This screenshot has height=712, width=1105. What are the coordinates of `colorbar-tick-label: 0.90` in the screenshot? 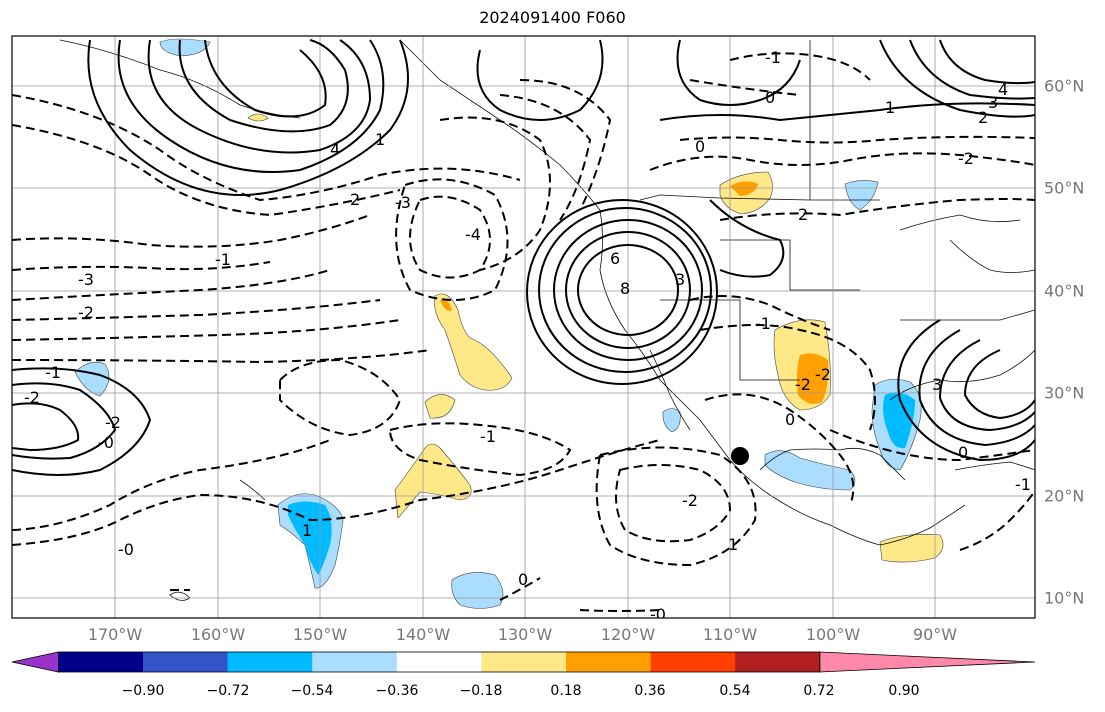 It's located at (904, 691).